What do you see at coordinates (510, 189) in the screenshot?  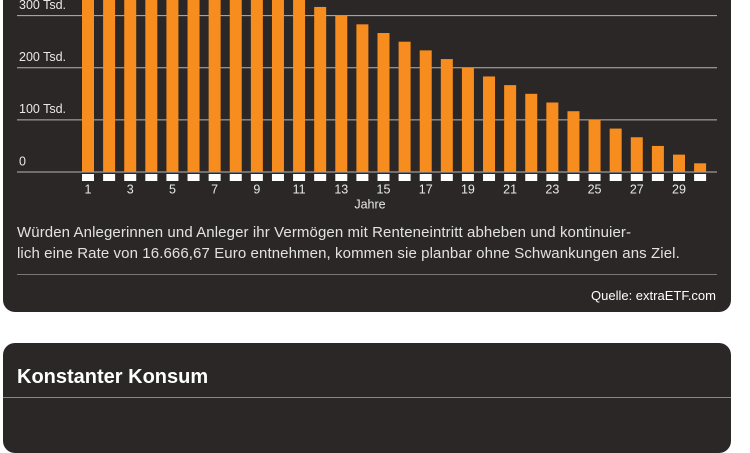 I see `x-tick-label: 21` at bounding box center [510, 189].